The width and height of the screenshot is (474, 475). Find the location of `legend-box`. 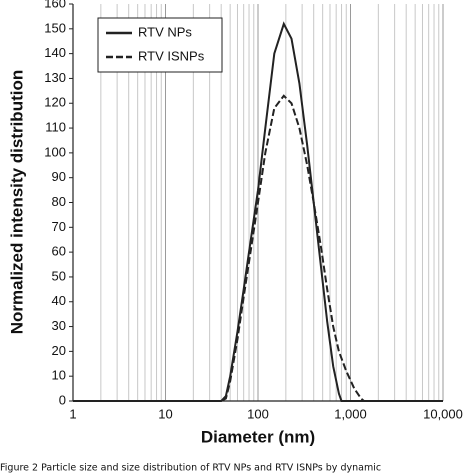

legend-box is located at coordinates (160, 45).